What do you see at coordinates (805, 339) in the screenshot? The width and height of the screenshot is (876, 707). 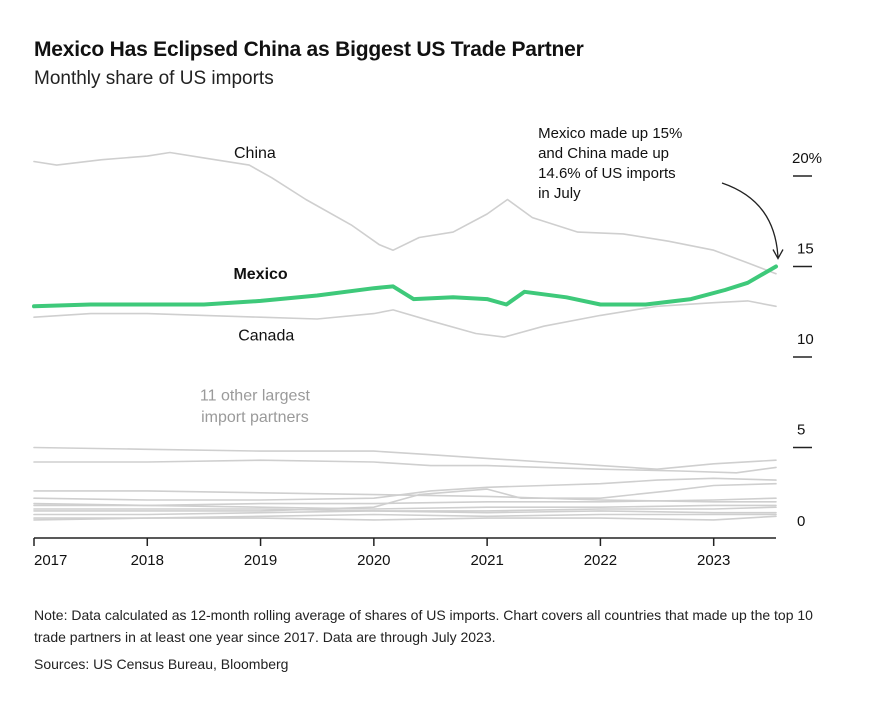 I see `y-tick-label: 10` at bounding box center [805, 339].